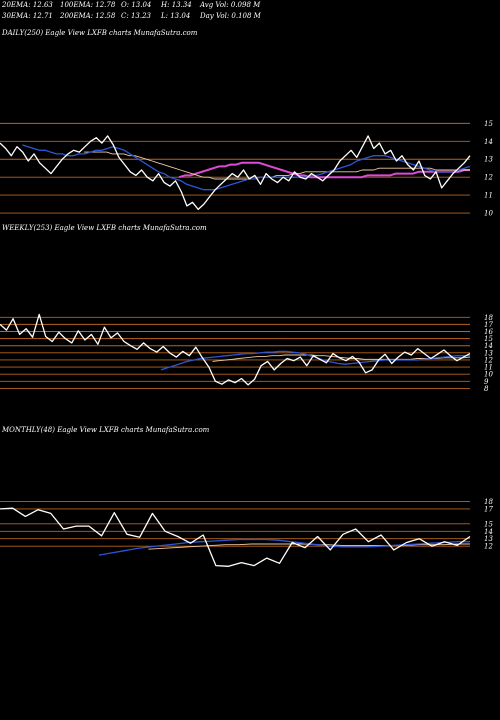 Image resolution: width=500 pixels, height=720 pixels. Describe the element at coordinates (488, 353) in the screenshot. I see `weekly-y-tick-label: 13` at that location.